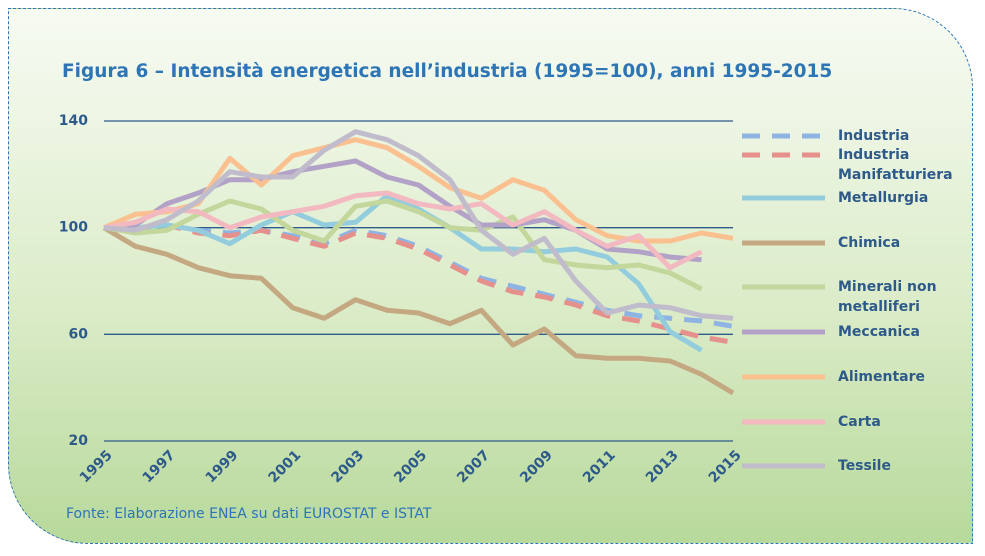 This screenshot has width=985, height=556. I want to click on x-tick-label: 2005, so click(410, 466).